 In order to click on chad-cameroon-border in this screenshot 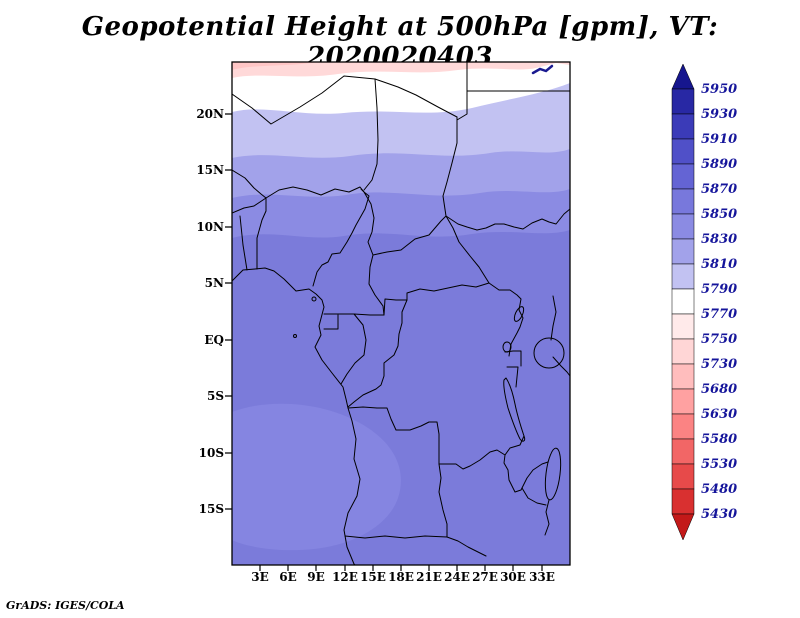, I will do `click(369, 223)`.